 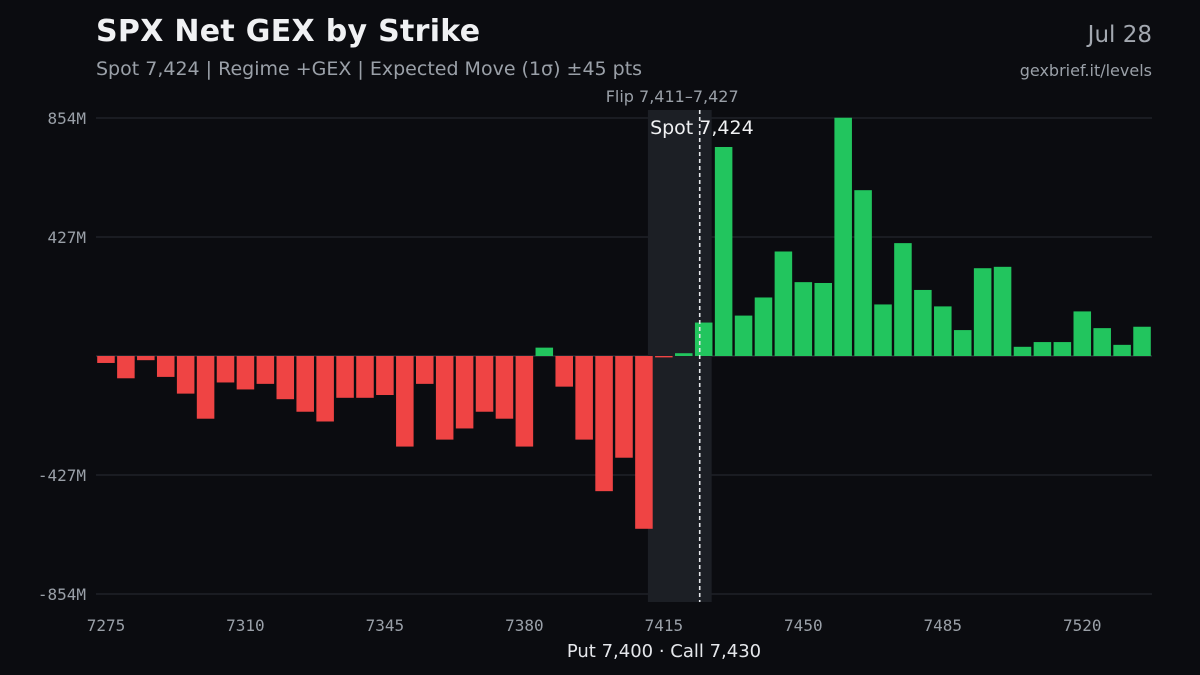 What do you see at coordinates (385, 625) in the screenshot?
I see `x-tick-label: 7345` at bounding box center [385, 625].